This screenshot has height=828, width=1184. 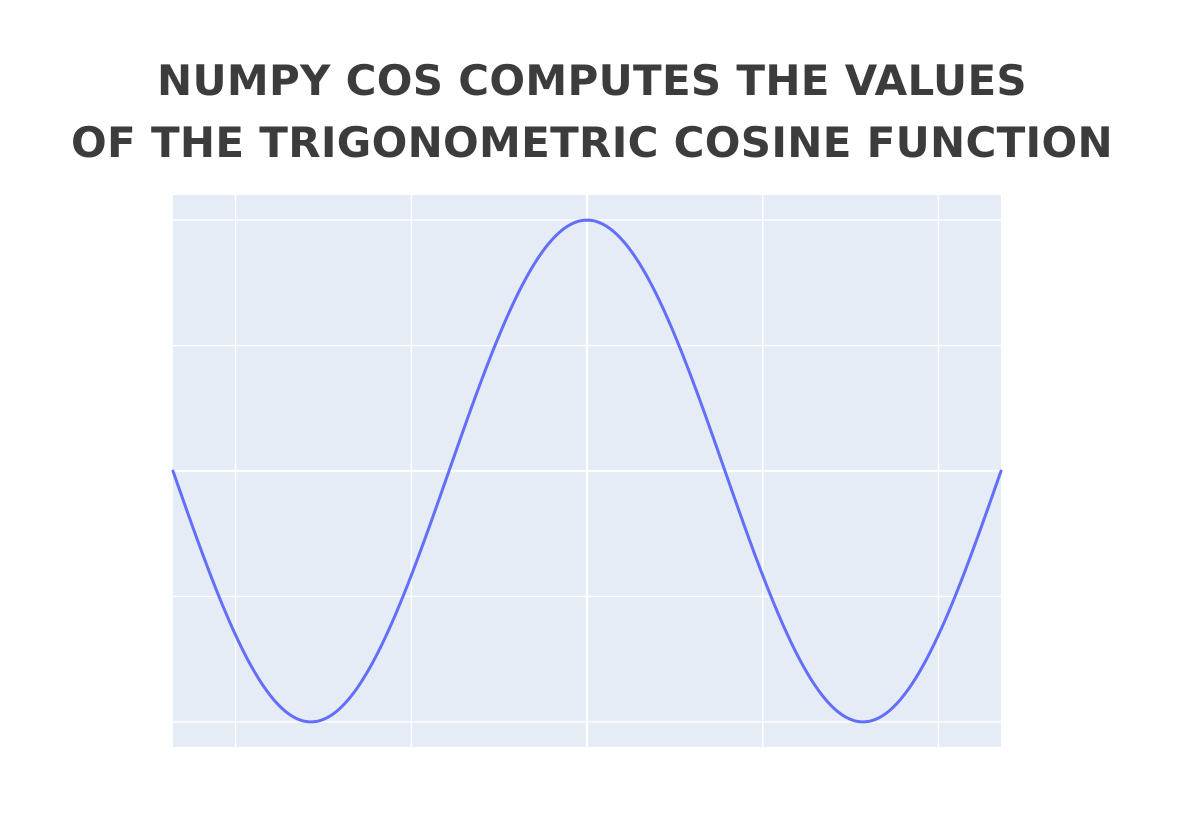 I want to click on chart-title-line-1: NUMPY COS COMPUTES THE VALUES, so click(x=592, y=80).